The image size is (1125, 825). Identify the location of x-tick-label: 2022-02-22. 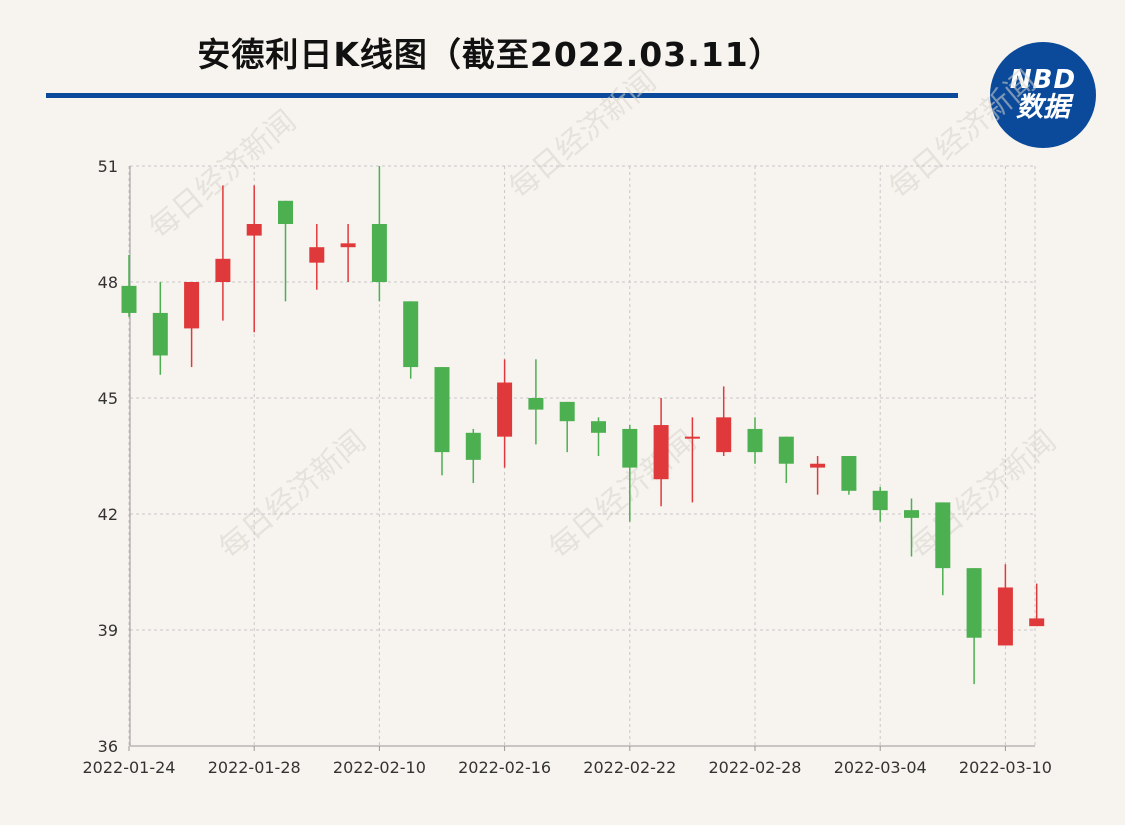
(629, 767).